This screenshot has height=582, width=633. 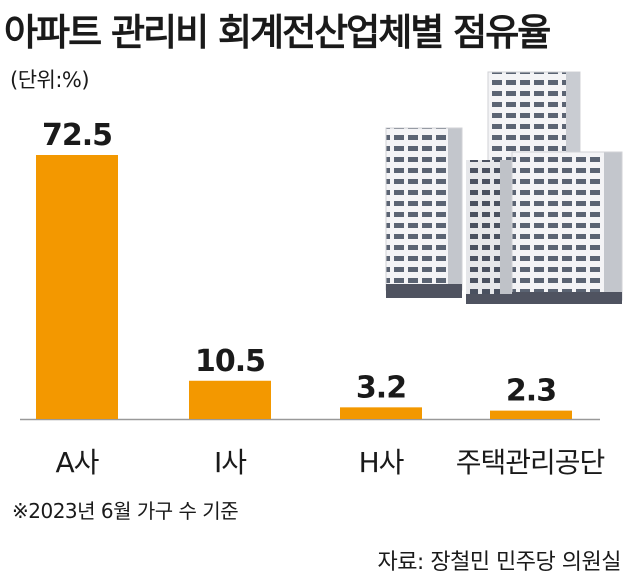 What do you see at coordinates (381, 387) in the screenshot?
I see `bar-value-label: 3.2` at bounding box center [381, 387].